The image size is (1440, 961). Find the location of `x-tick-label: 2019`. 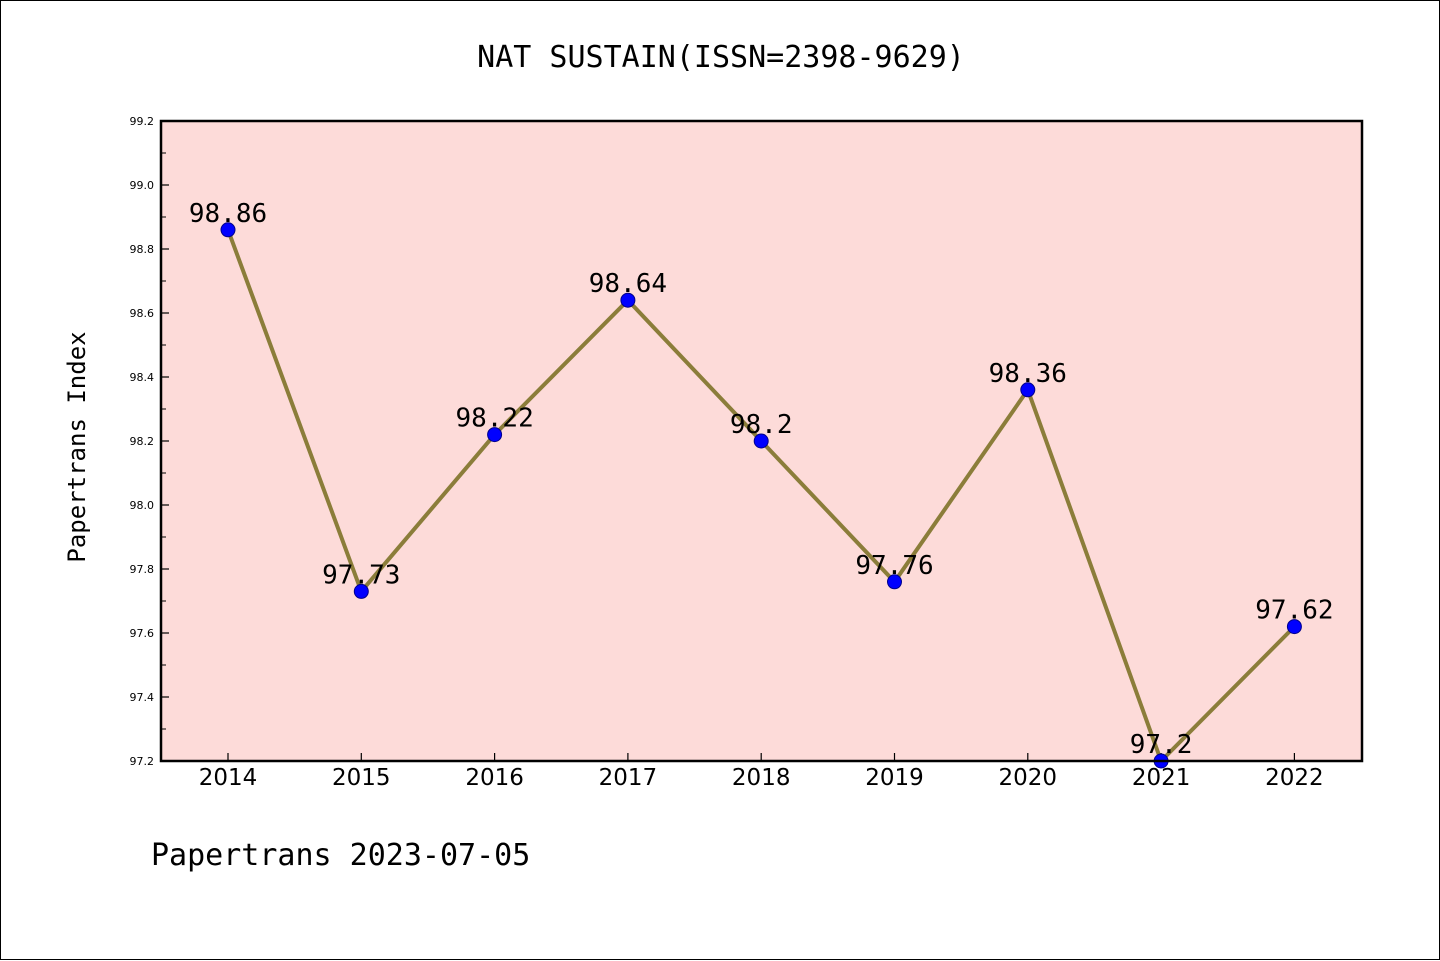

x-tick-label: 2019 is located at coordinates (894, 778).